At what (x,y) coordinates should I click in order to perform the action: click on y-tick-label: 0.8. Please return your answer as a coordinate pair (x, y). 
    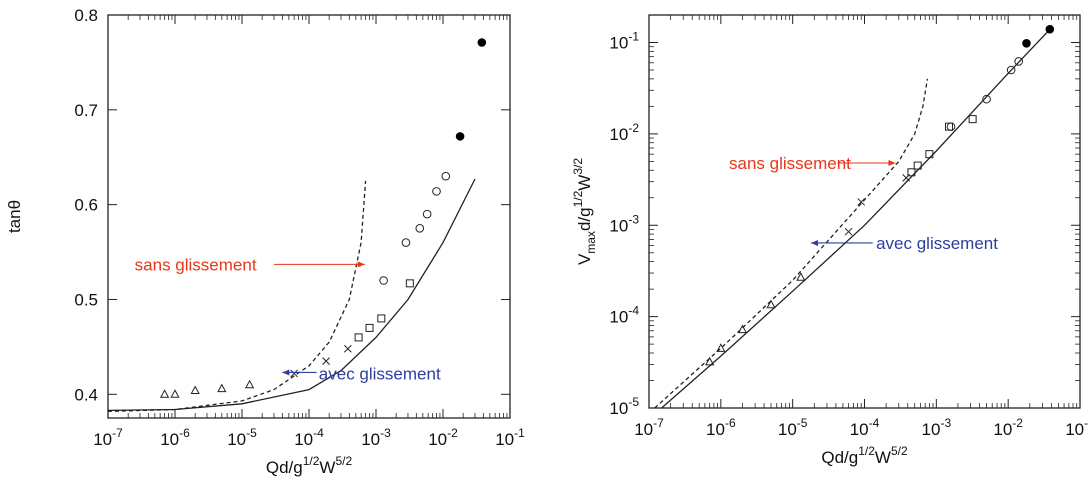
    Looking at the image, I should click on (86, 15).